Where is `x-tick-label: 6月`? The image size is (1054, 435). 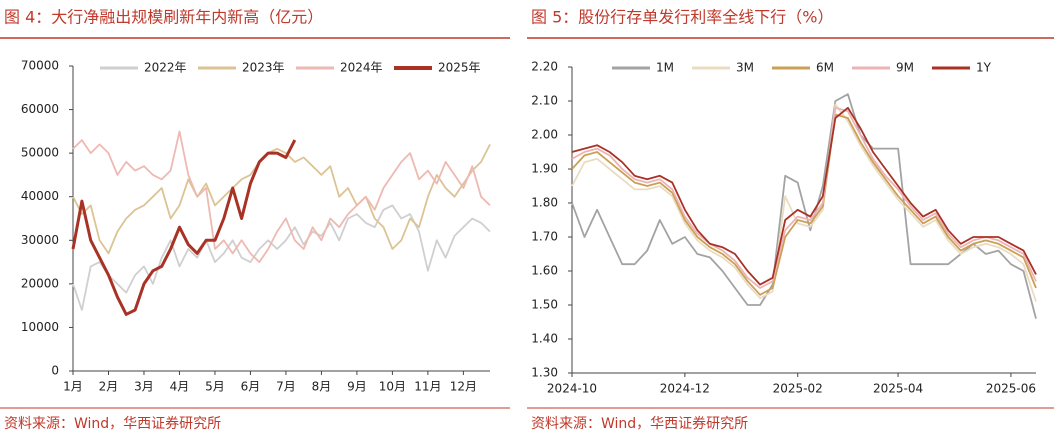 x-tick-label: 6月 is located at coordinates (251, 387).